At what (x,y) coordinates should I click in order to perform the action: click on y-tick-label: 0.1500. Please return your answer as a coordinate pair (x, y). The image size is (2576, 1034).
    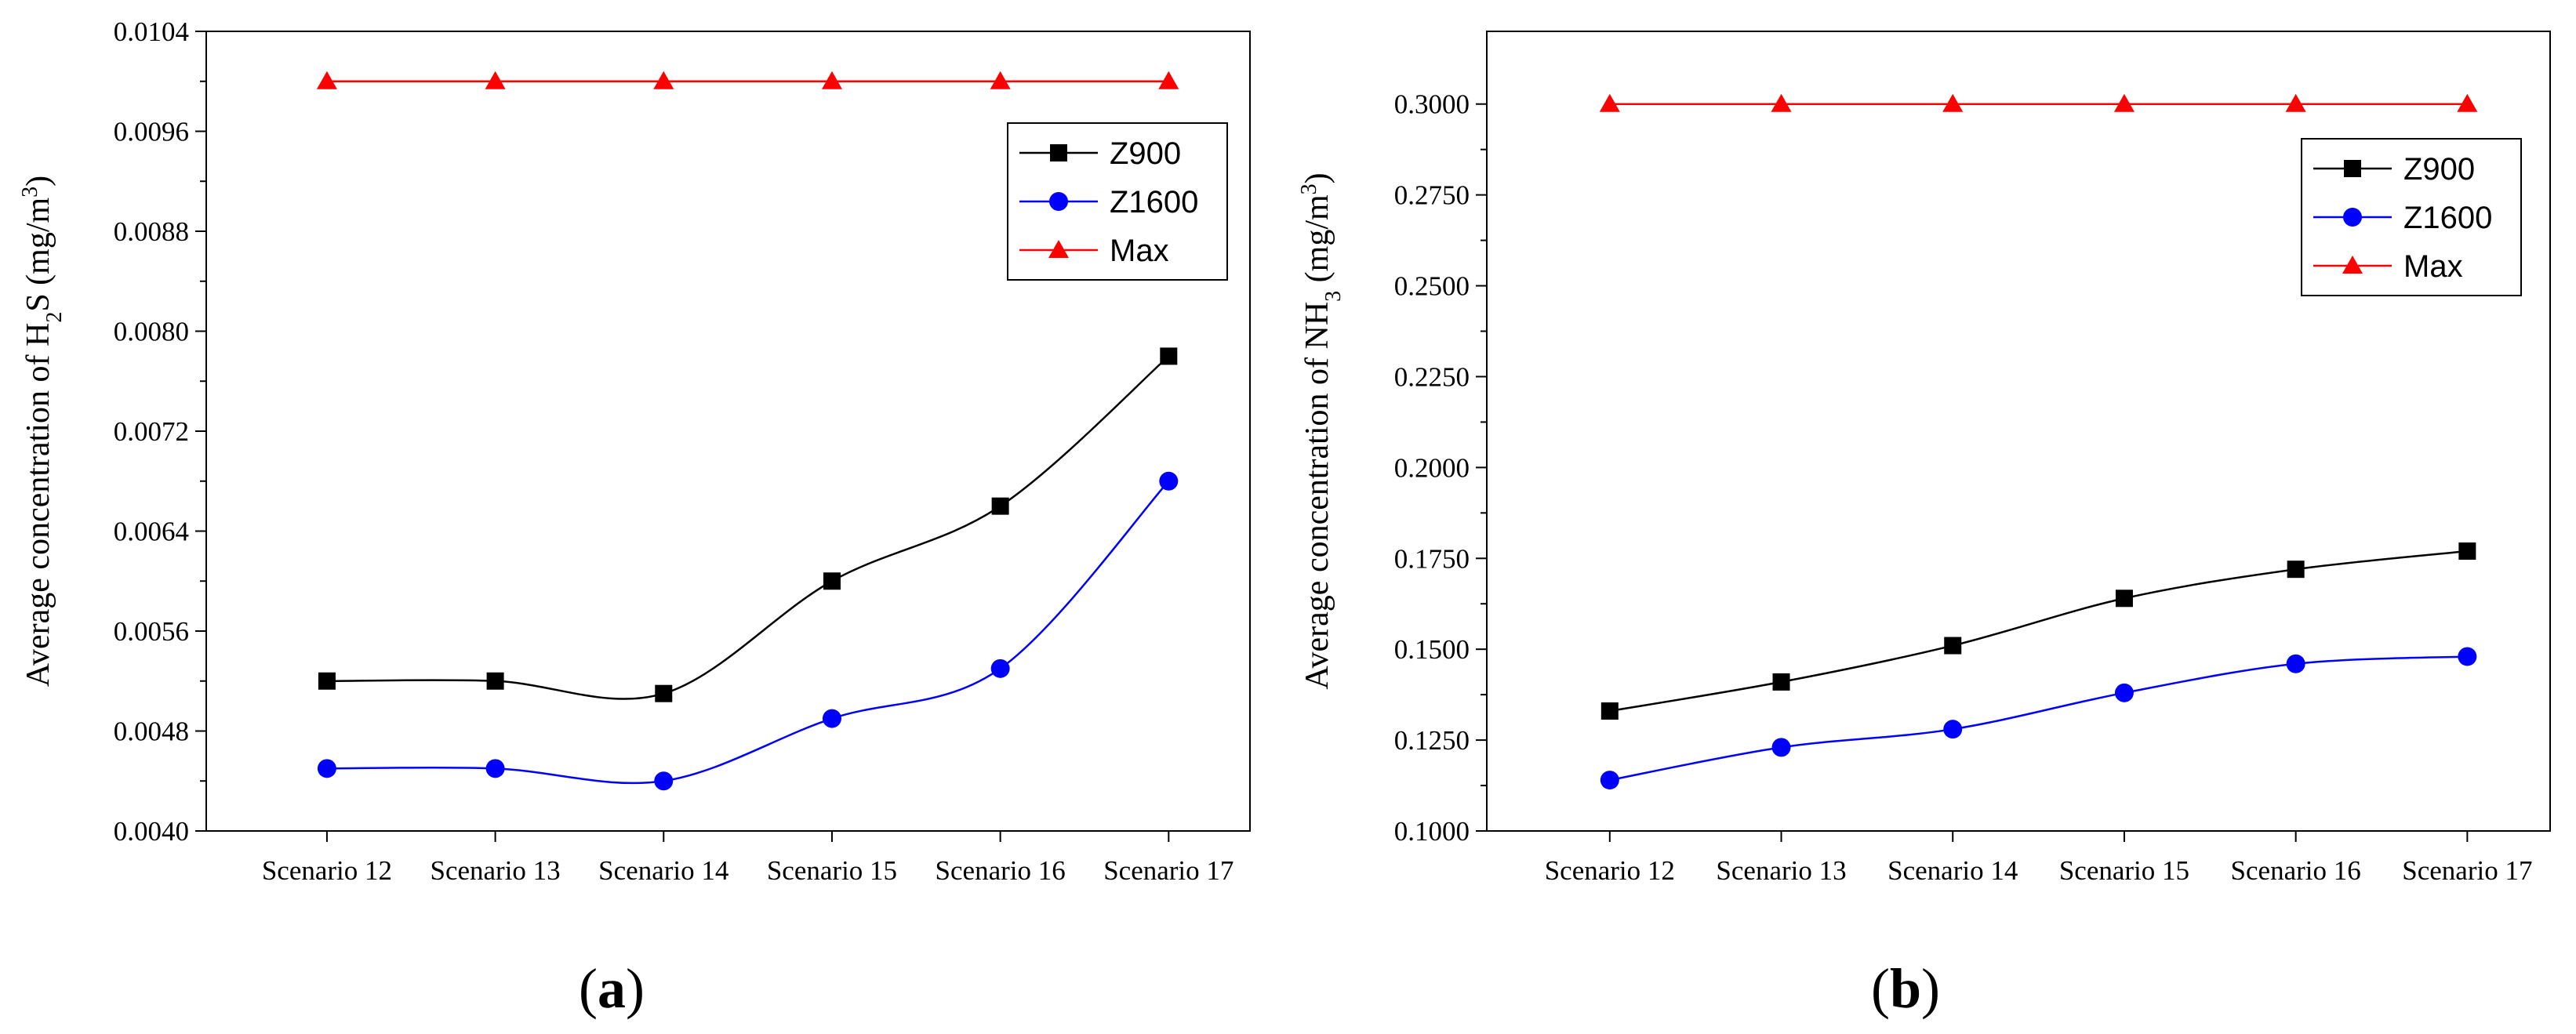
    Looking at the image, I should click on (1432, 650).